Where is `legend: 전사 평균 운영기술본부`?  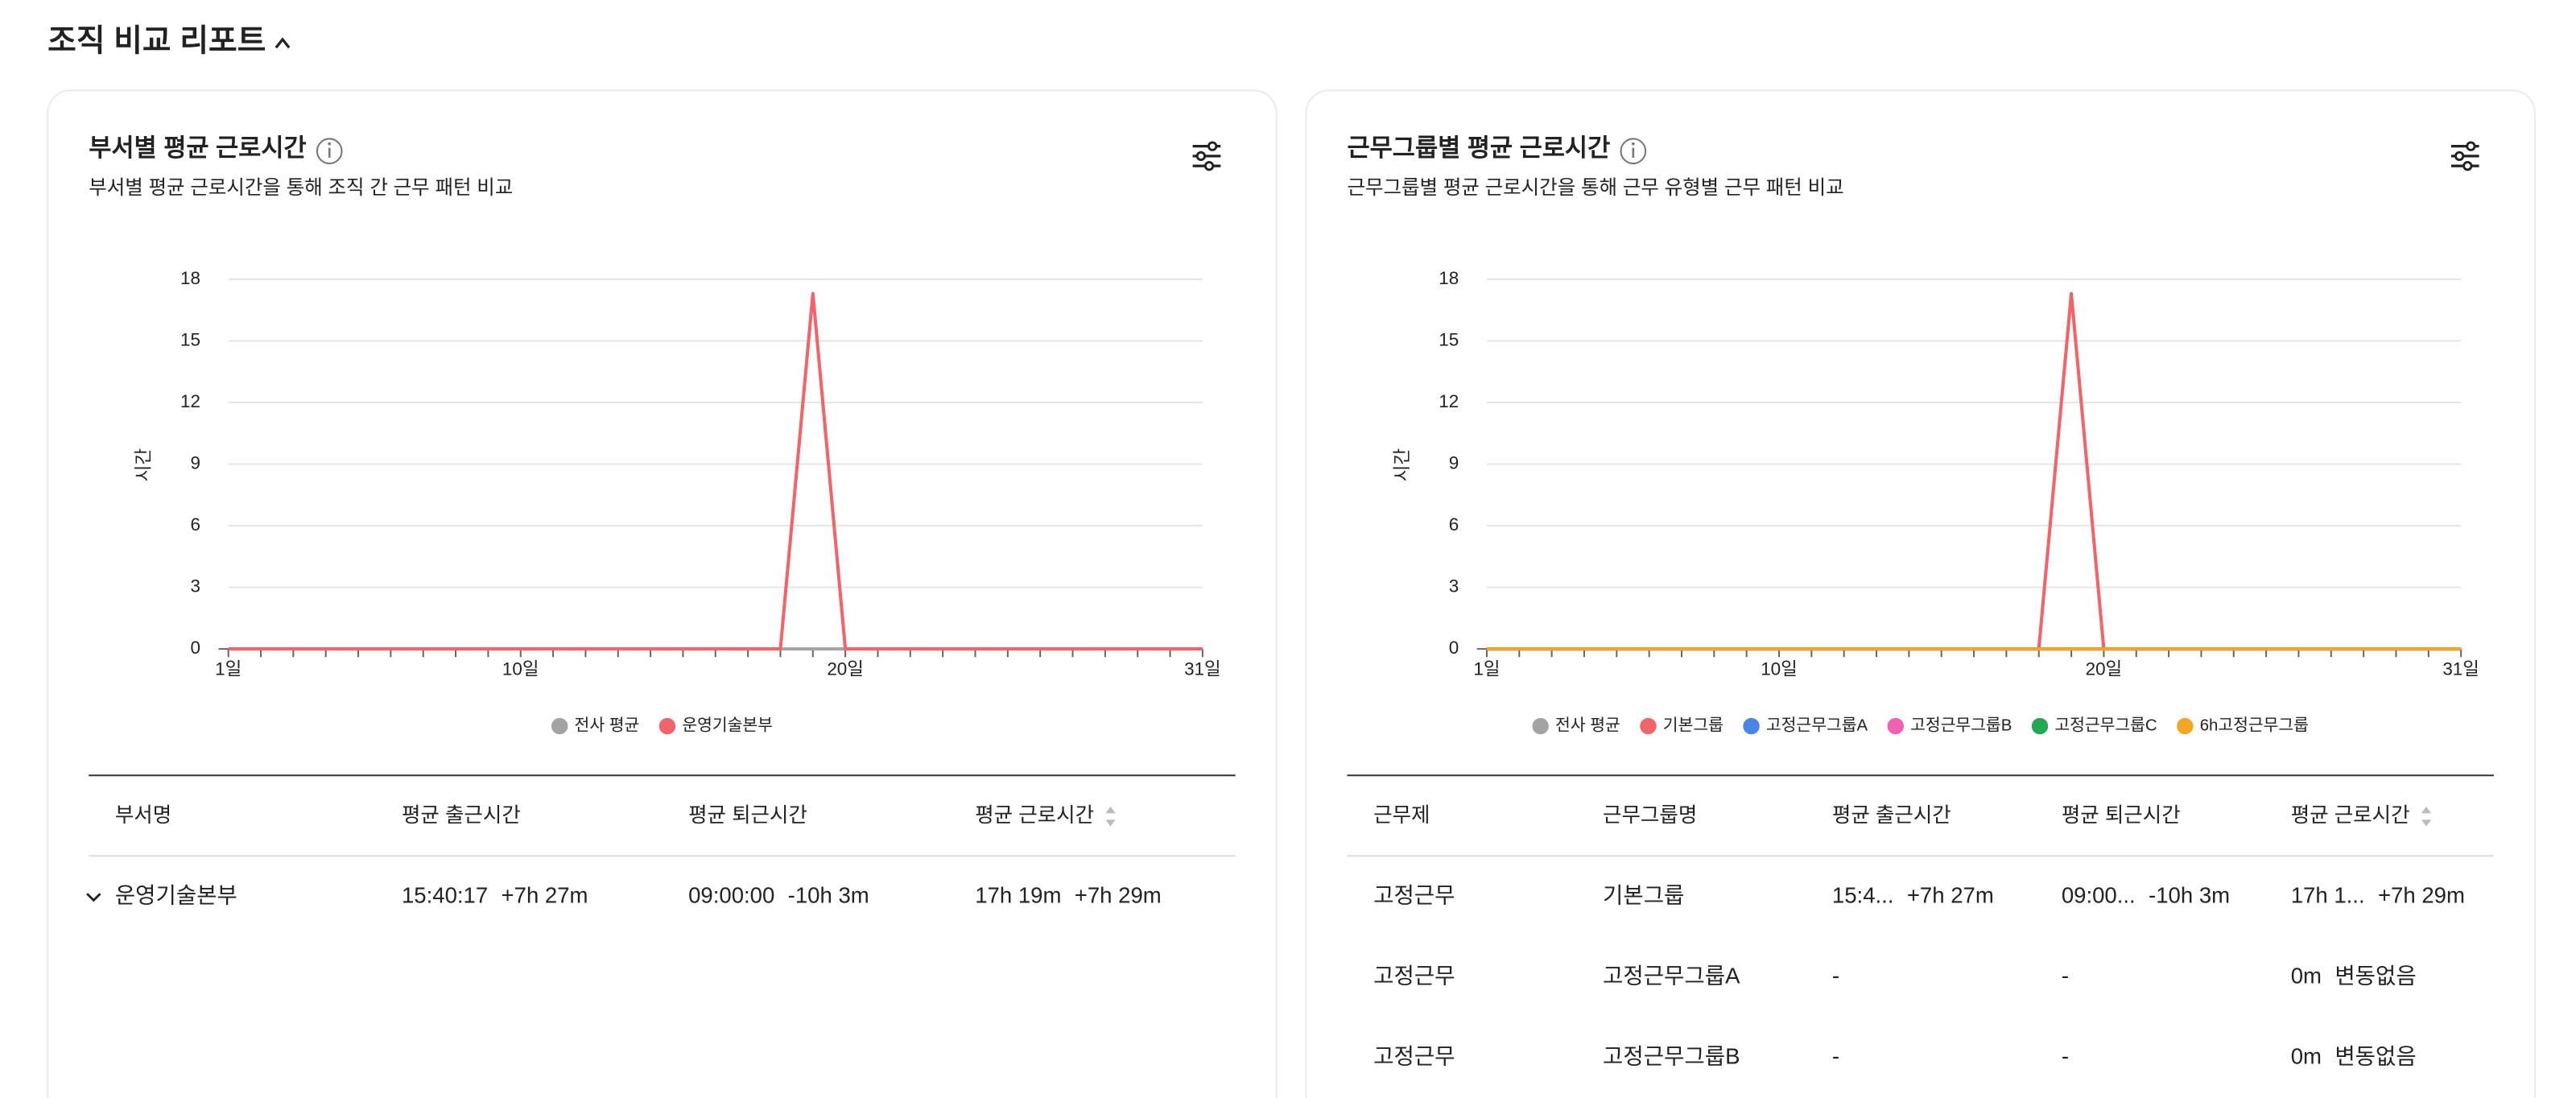 legend: 전사 평균 운영기술본부 is located at coordinates (662, 725).